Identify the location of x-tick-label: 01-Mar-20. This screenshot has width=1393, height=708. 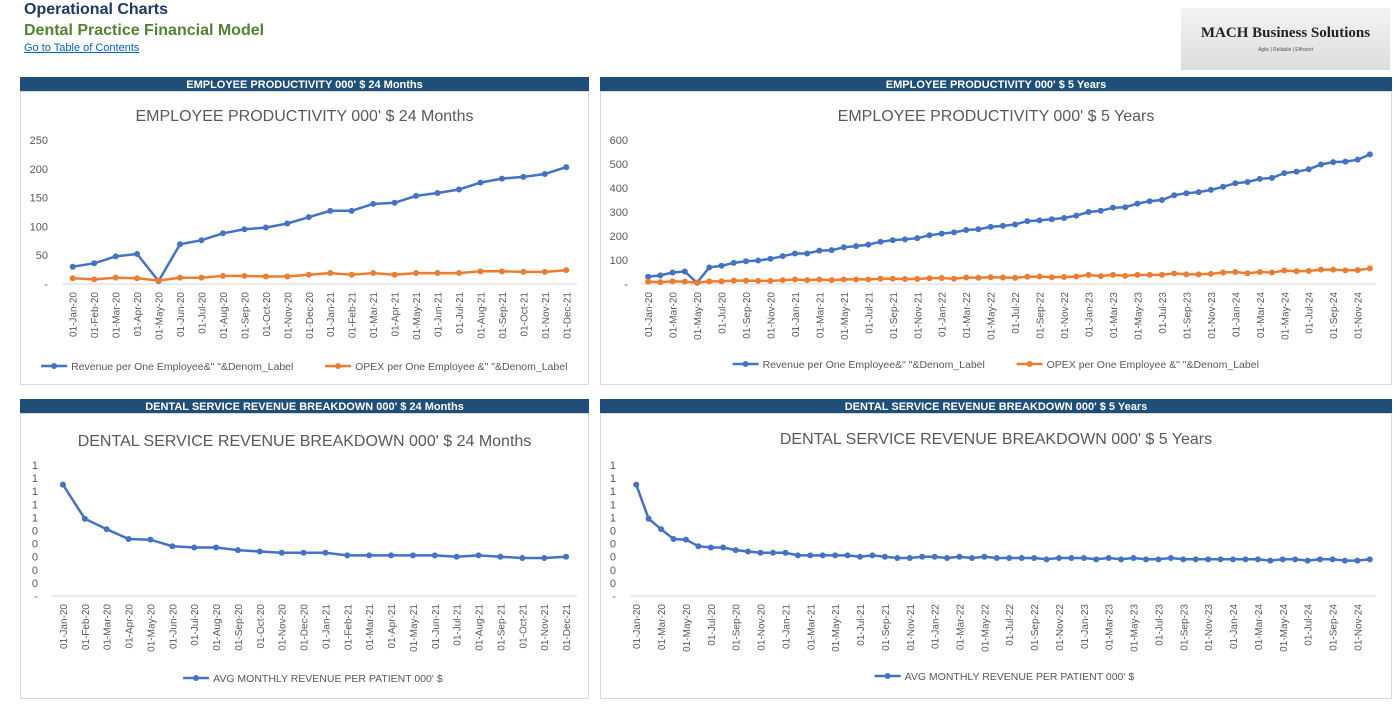
(108, 627).